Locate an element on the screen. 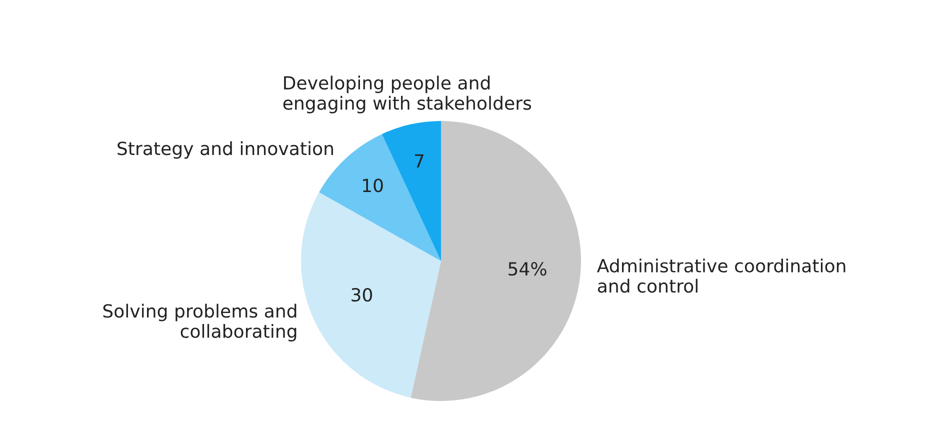 The image size is (947, 436). slice-label: Solving problems and collaborating is located at coordinates (199, 323).